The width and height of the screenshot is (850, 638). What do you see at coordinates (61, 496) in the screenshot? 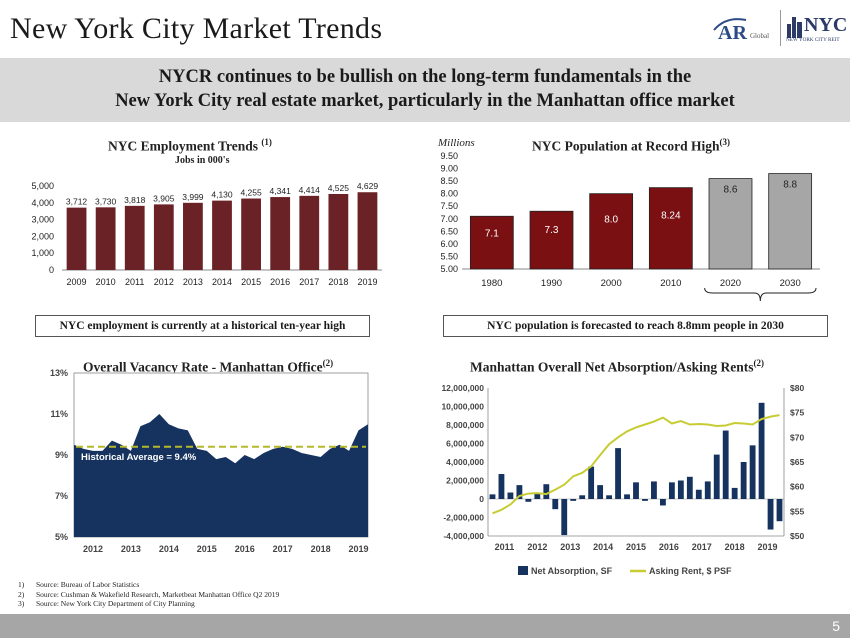
I see `vacancy-y-tick: 7%` at bounding box center [61, 496].